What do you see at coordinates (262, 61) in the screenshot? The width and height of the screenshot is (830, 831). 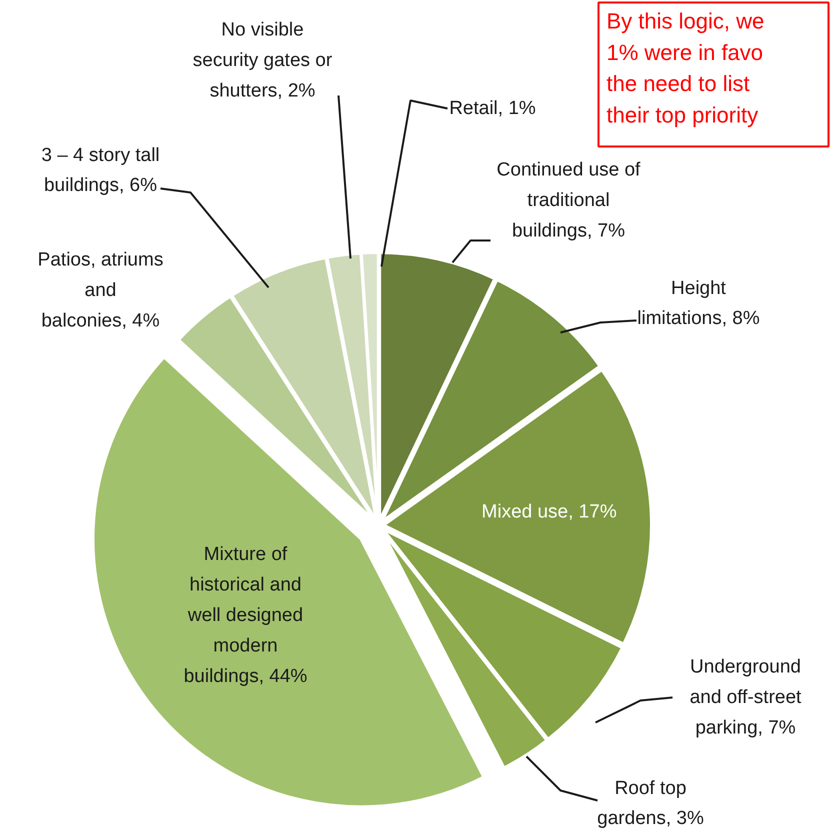 I see `slice-label: No visible security gates or shutters, 2%` at bounding box center [262, 61].